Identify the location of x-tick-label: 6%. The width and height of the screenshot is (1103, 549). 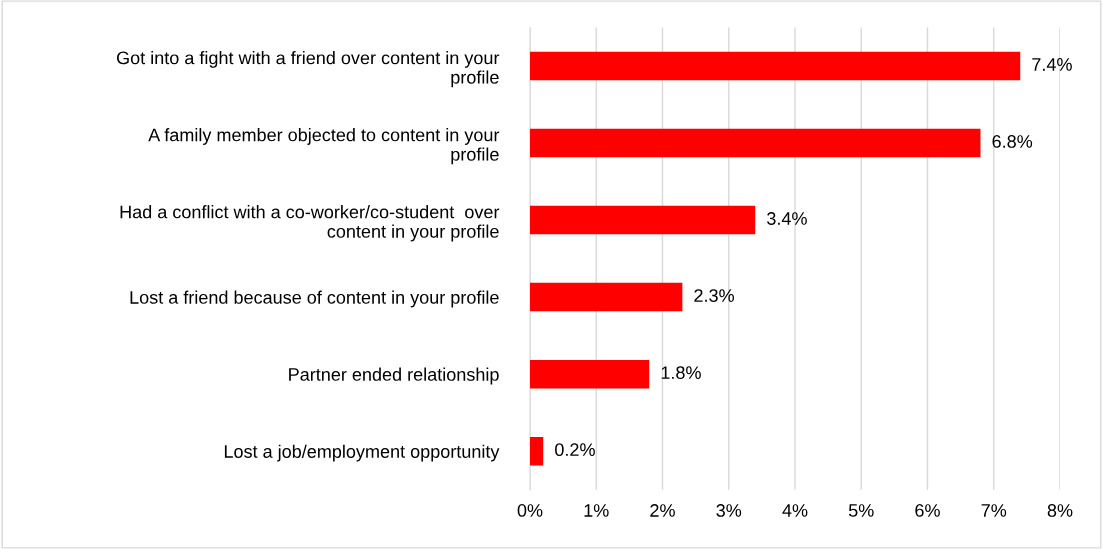
(927, 510).